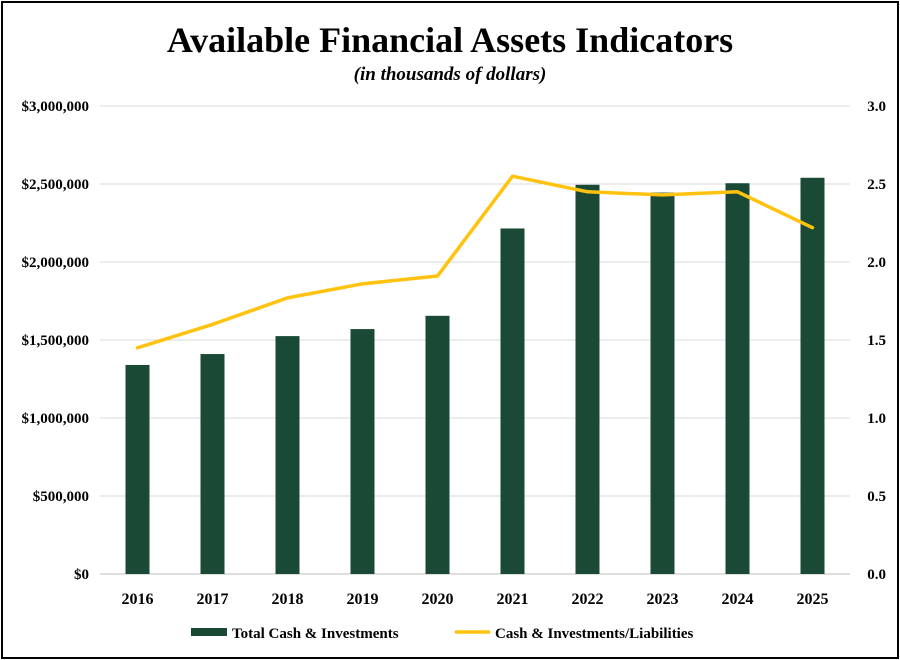 The width and height of the screenshot is (900, 660). What do you see at coordinates (450, 40) in the screenshot?
I see `chart-title: Available Financial Assets Indicators` at bounding box center [450, 40].